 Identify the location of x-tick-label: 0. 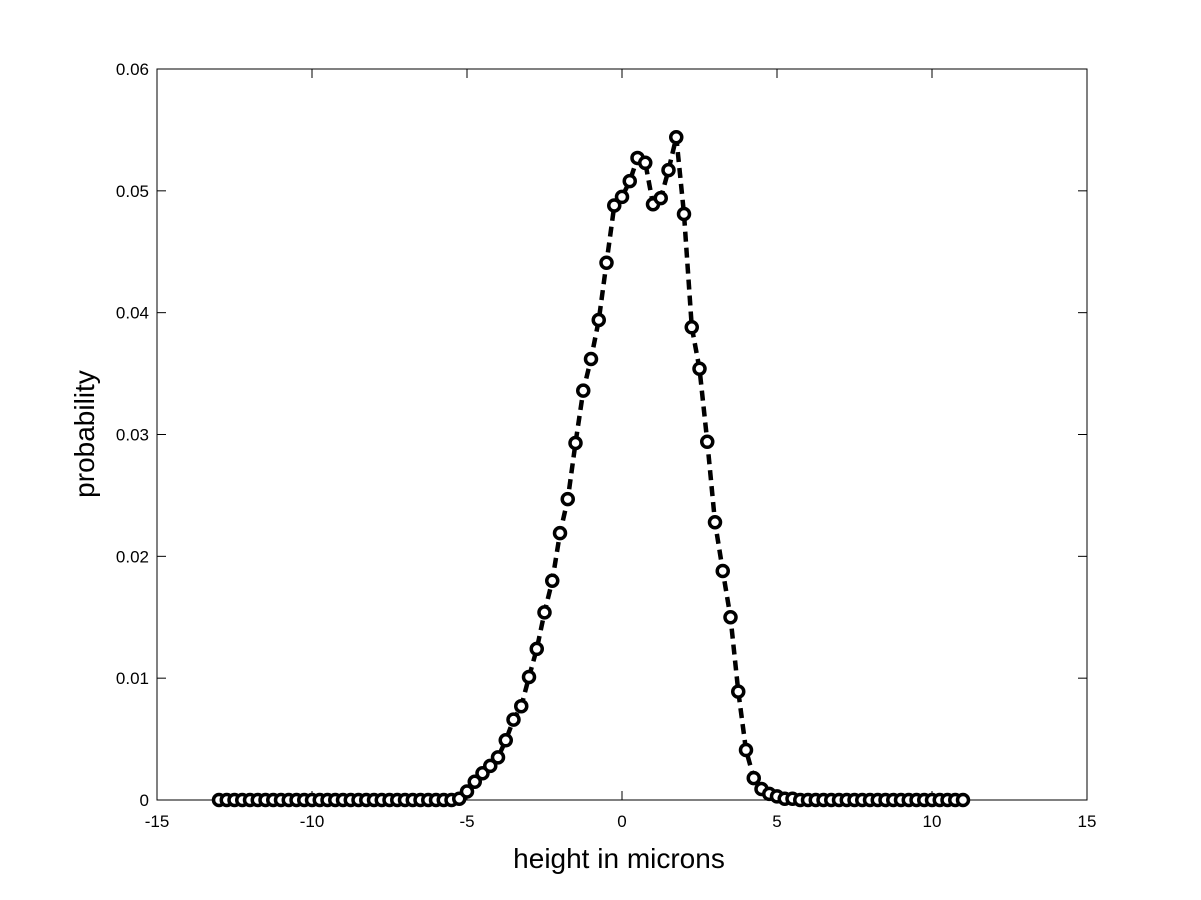
(621, 821).